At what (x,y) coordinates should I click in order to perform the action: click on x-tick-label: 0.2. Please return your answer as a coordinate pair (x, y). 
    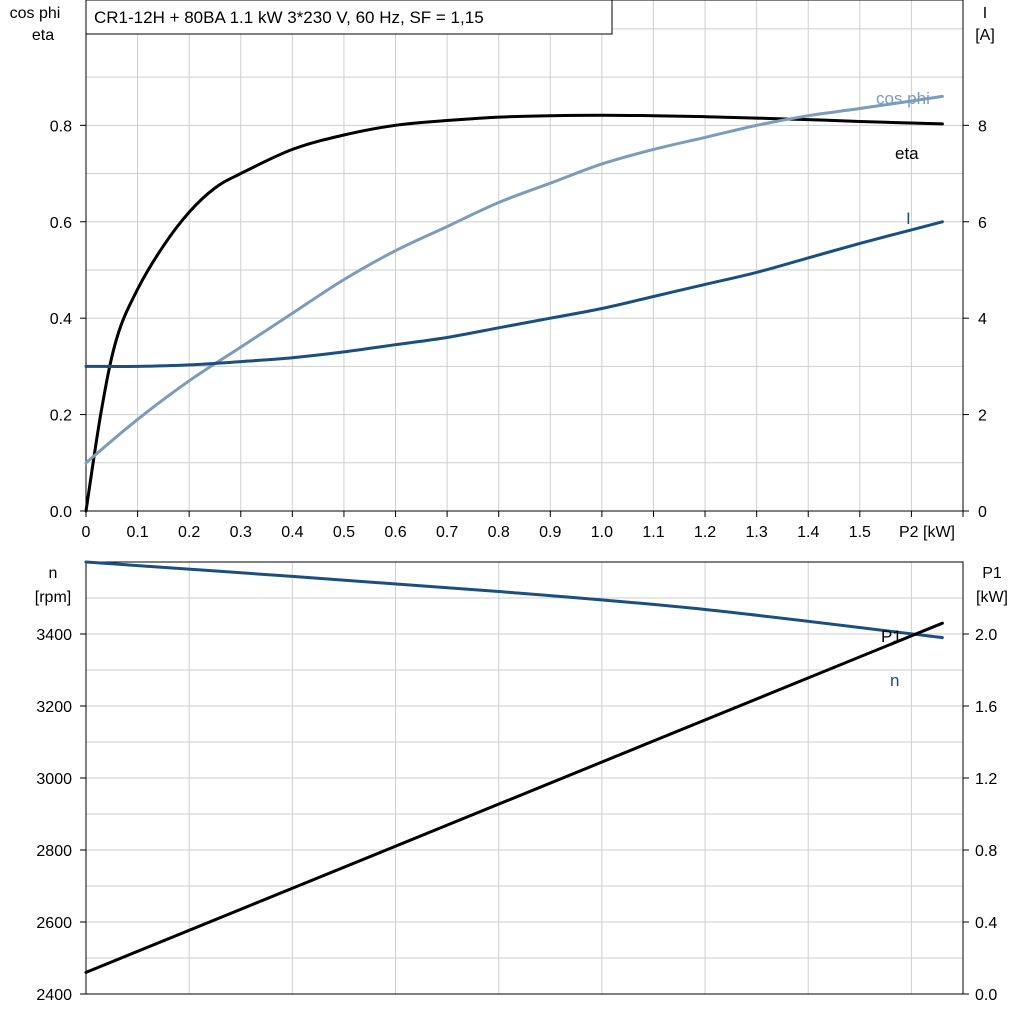
    Looking at the image, I should click on (189, 532).